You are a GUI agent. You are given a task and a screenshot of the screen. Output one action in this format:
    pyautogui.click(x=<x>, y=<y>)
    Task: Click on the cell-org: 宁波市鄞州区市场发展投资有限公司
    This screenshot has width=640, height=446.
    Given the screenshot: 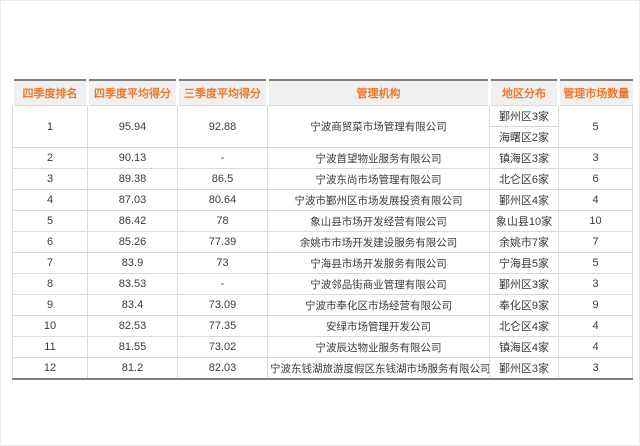 What is the action you would take?
    pyautogui.click(x=378, y=200)
    